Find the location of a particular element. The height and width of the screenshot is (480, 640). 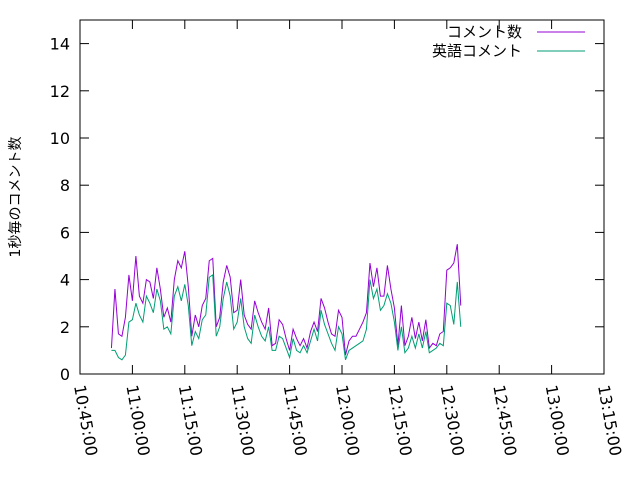

y-tick-label: 14 is located at coordinates (60, 44).